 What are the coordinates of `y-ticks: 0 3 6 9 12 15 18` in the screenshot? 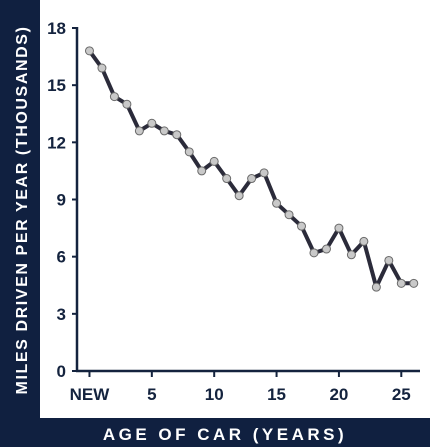 It's located at (62, 200).